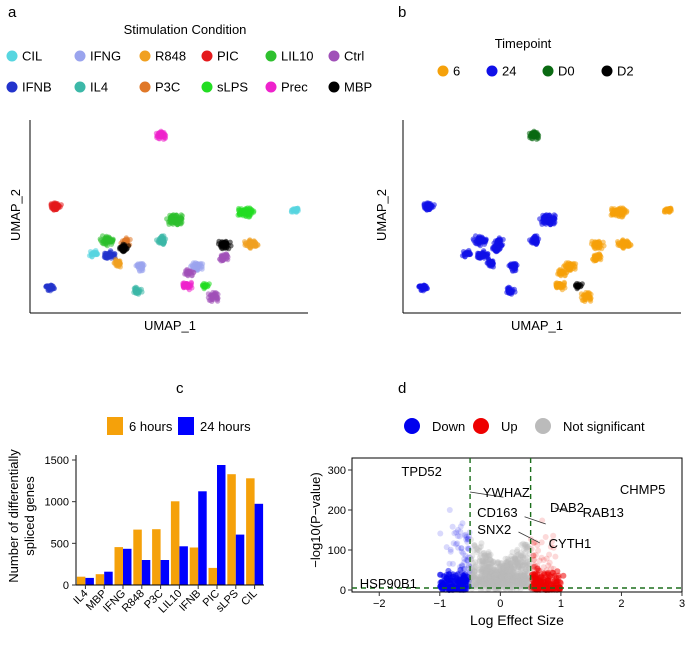 The height and width of the screenshot is (654, 685). What do you see at coordinates (167, 87) in the screenshot?
I see `legend-label-p3c: P3C` at bounding box center [167, 87].